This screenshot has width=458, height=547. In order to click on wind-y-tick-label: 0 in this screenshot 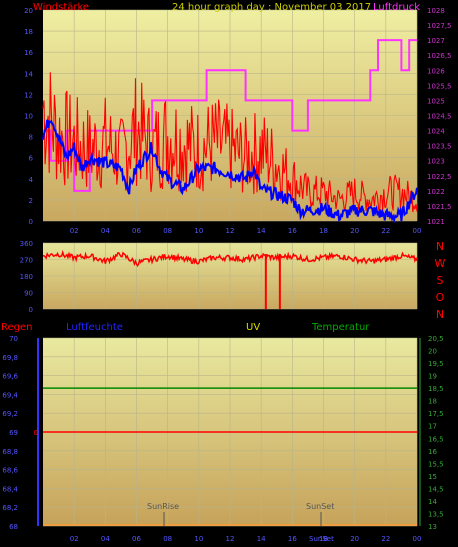, I will do `click(31, 222)`.